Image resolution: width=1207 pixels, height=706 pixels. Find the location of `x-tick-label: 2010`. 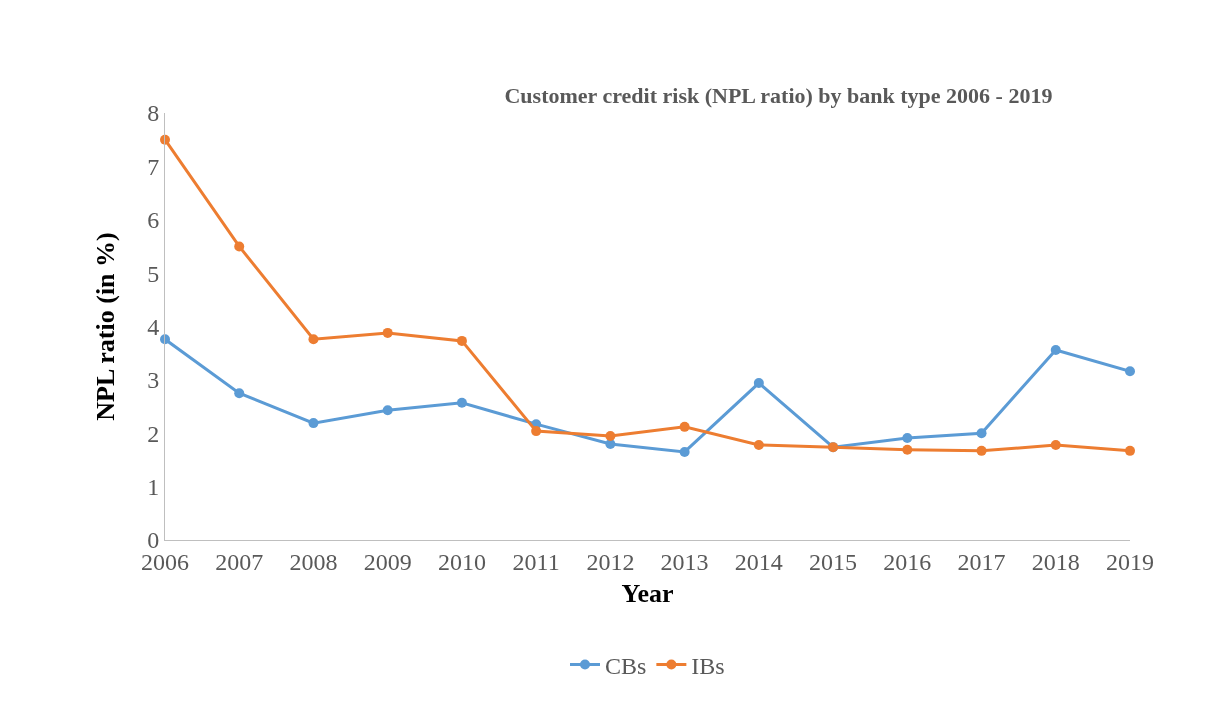

x-tick-label: 2010 is located at coordinates (461, 561).